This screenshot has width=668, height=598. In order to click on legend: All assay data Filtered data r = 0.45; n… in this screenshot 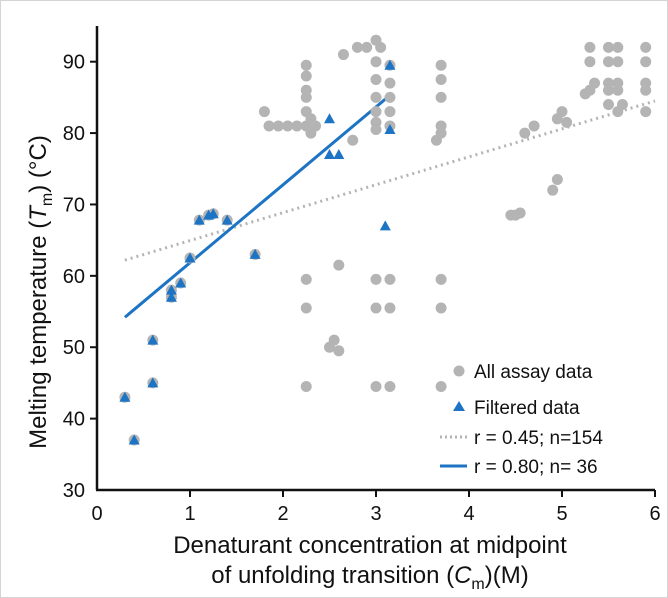, I will do `click(521, 420)`.